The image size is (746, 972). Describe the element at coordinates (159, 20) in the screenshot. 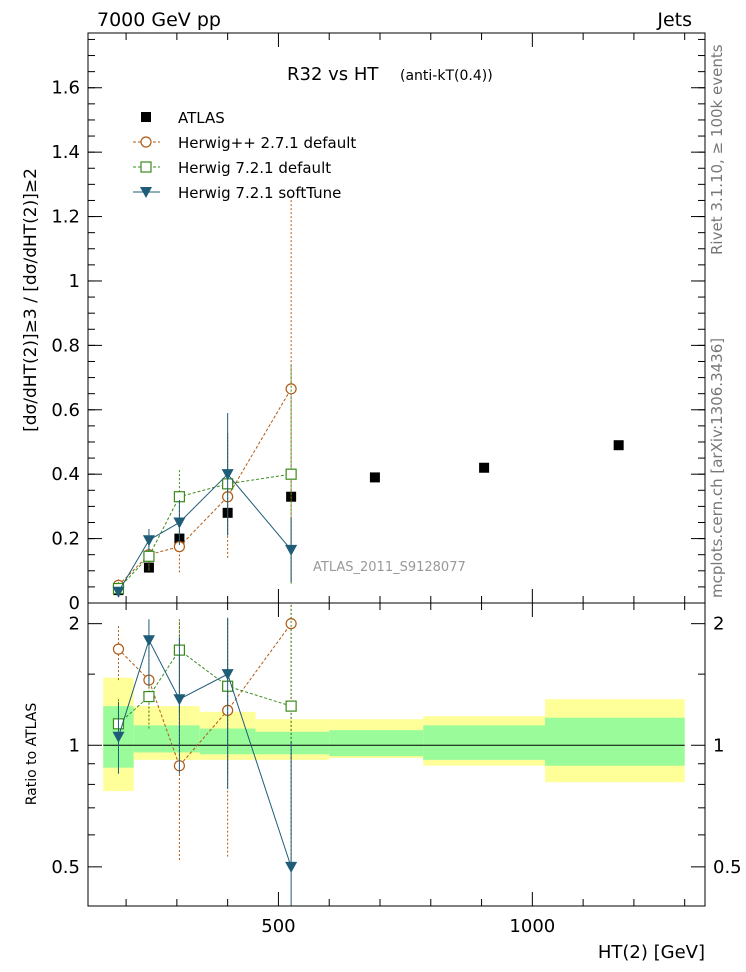

I see `energy-label: 7000 GeV pp` at that location.